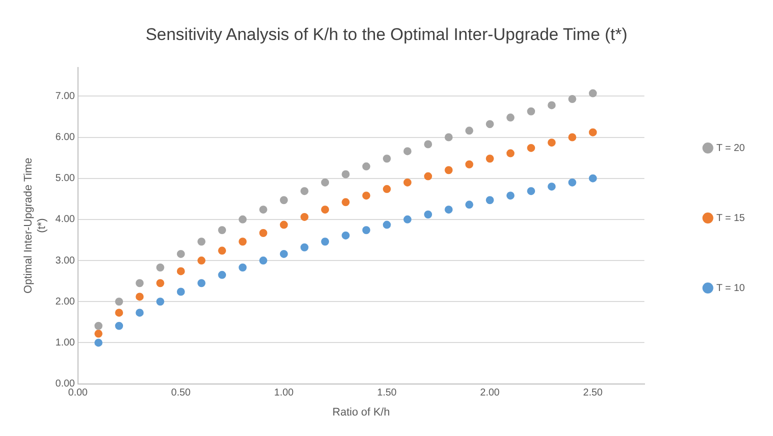 The image size is (773, 436). Describe the element at coordinates (731, 288) in the screenshot. I see `legend-label: T = 10` at that location.